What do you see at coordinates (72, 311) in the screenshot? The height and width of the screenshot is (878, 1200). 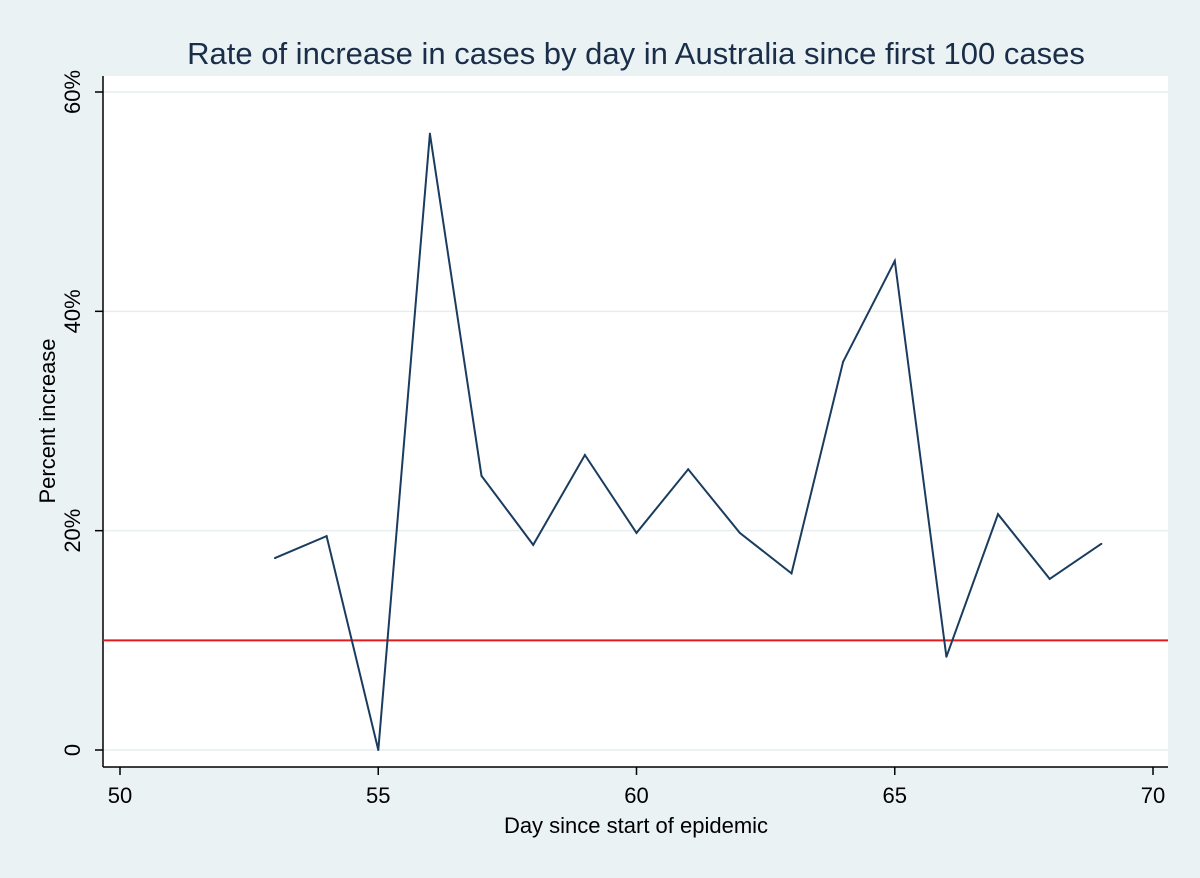 I see `y-tick-label-40: 40%` at bounding box center [72, 311].